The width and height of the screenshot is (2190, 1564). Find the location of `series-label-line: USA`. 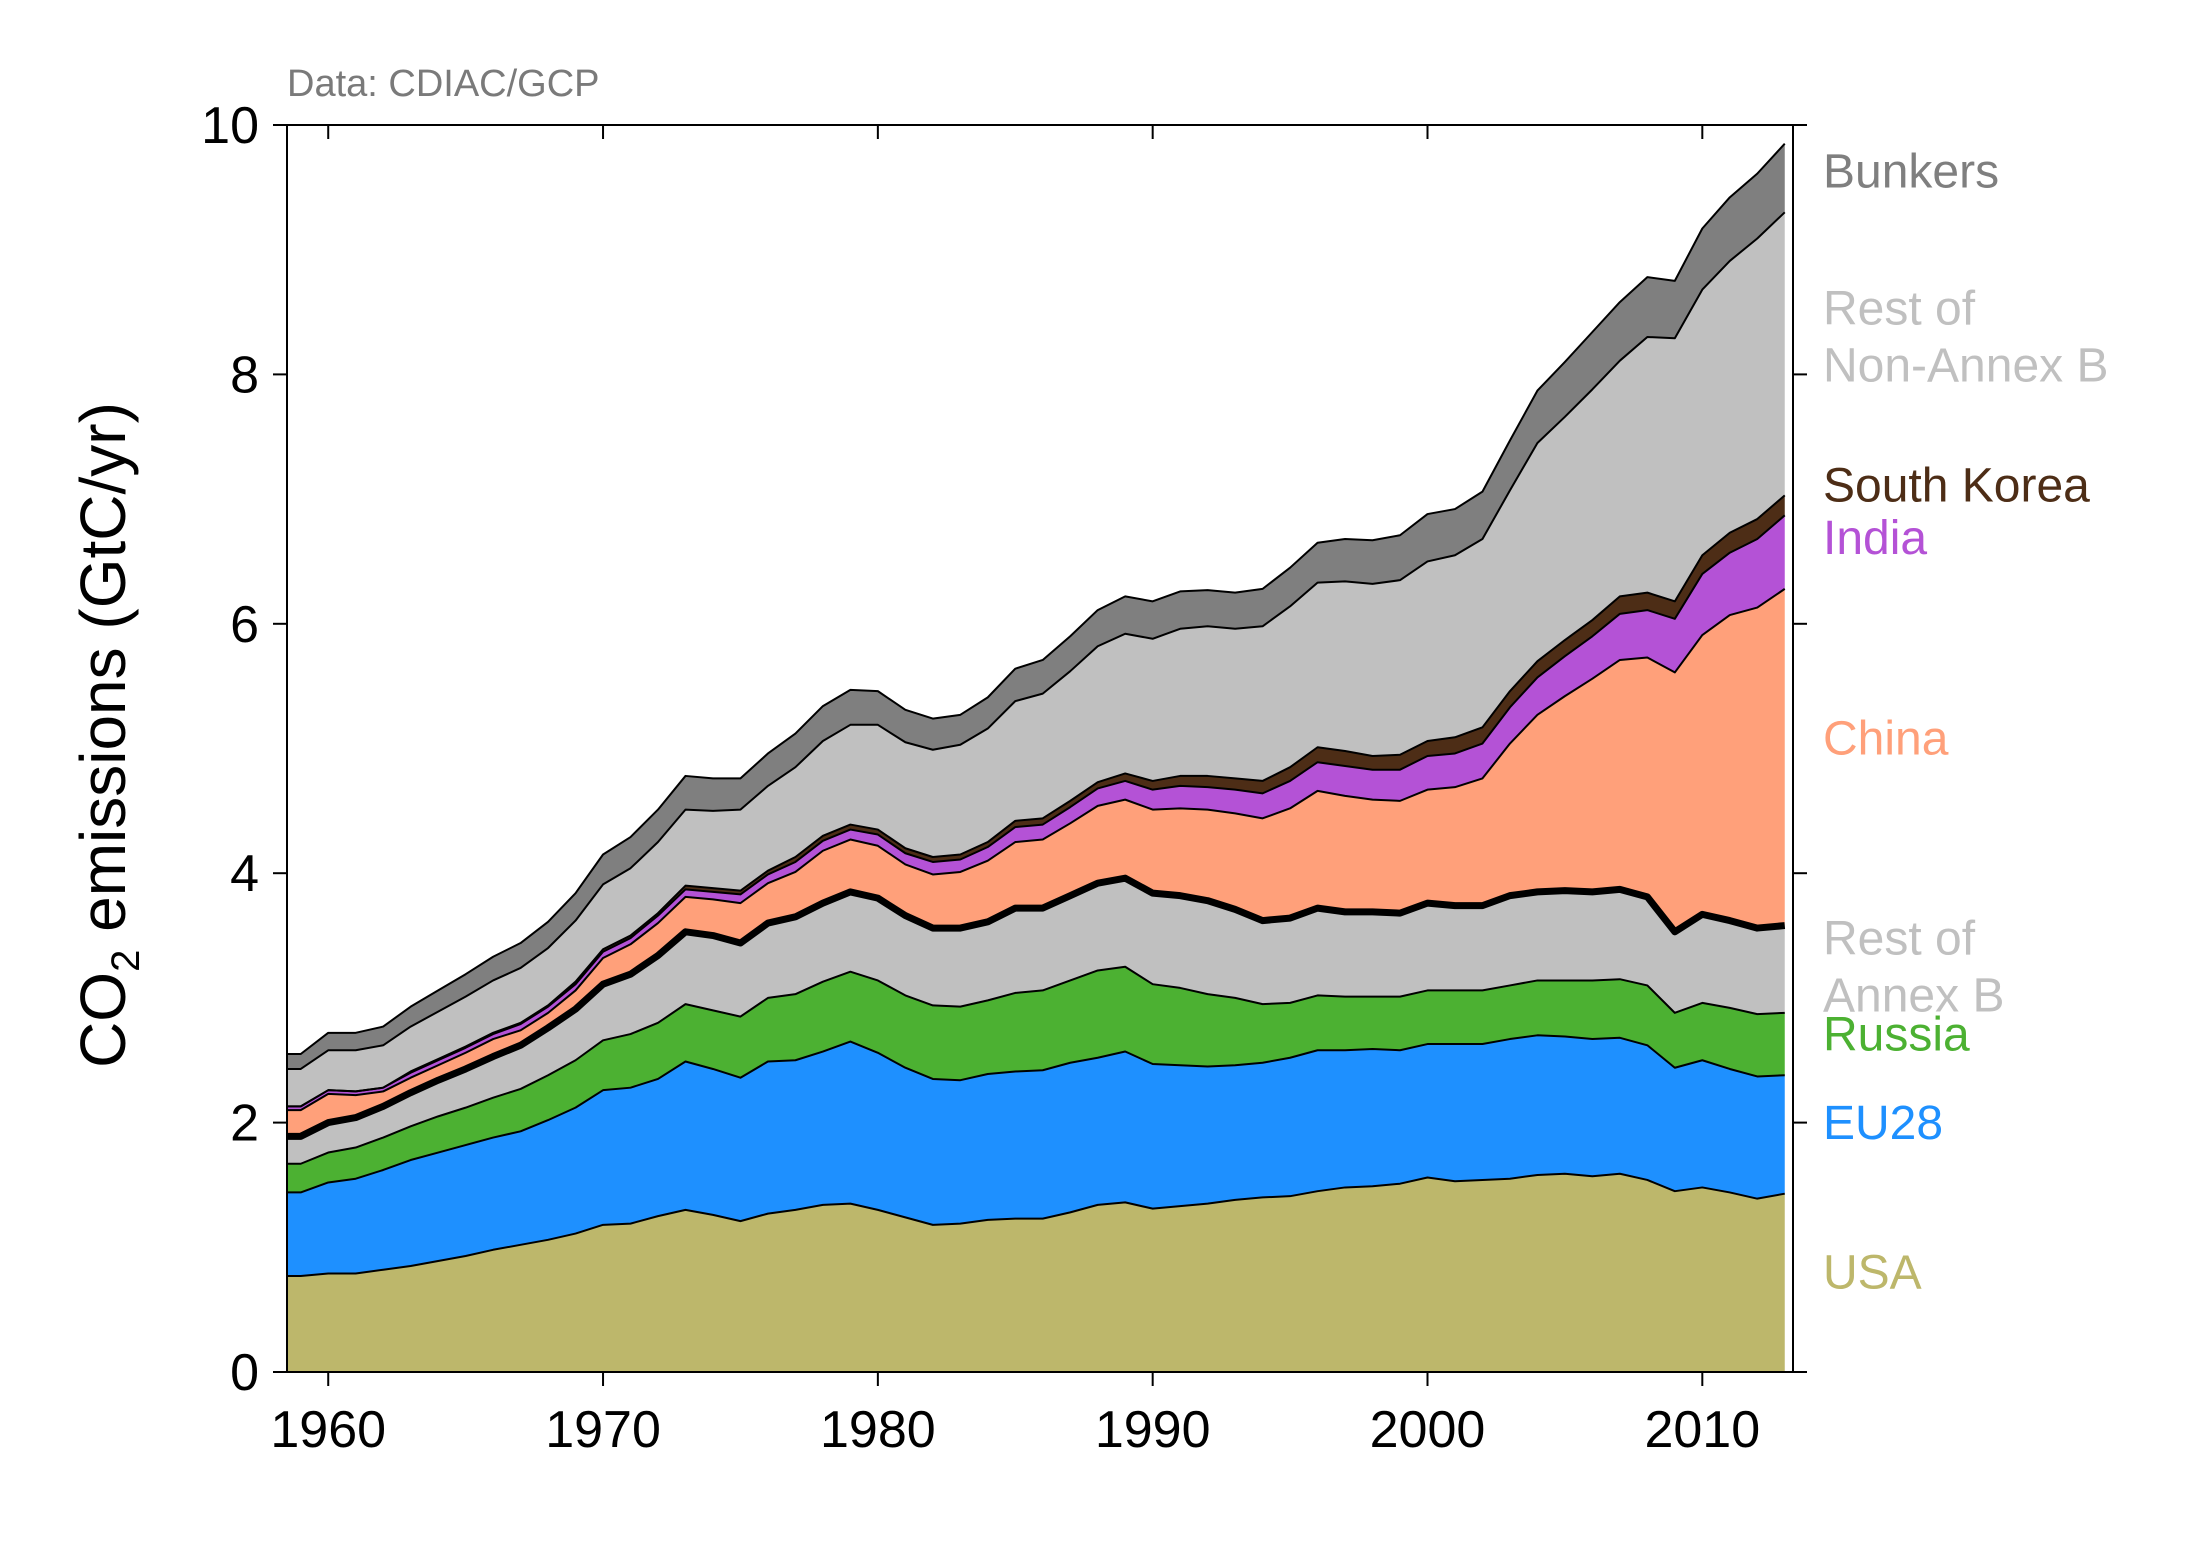

series-label-line: USA is located at coordinates (1872, 1272).